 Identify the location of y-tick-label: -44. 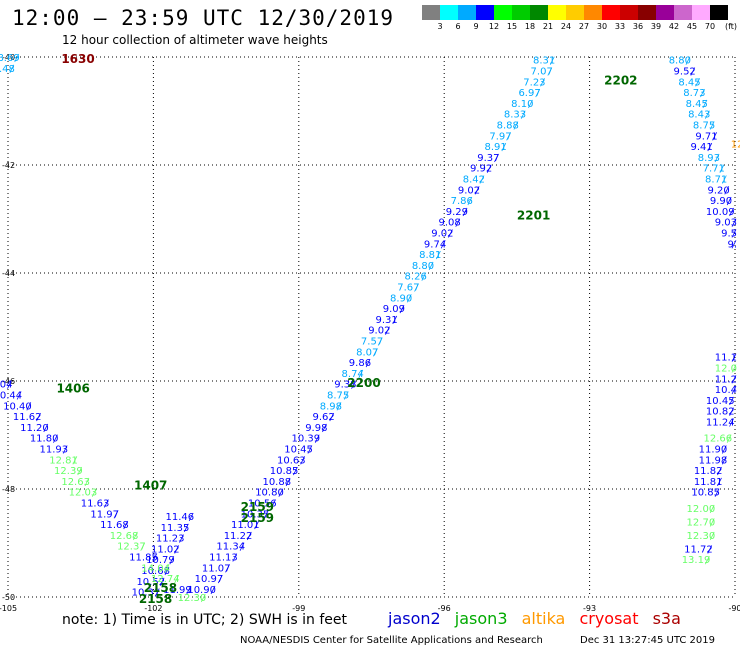
(8, 273).